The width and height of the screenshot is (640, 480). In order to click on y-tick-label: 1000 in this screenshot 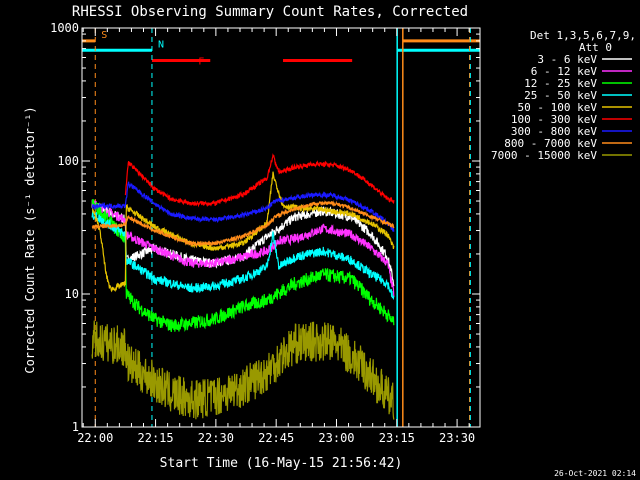, I will do `click(64, 28)`.